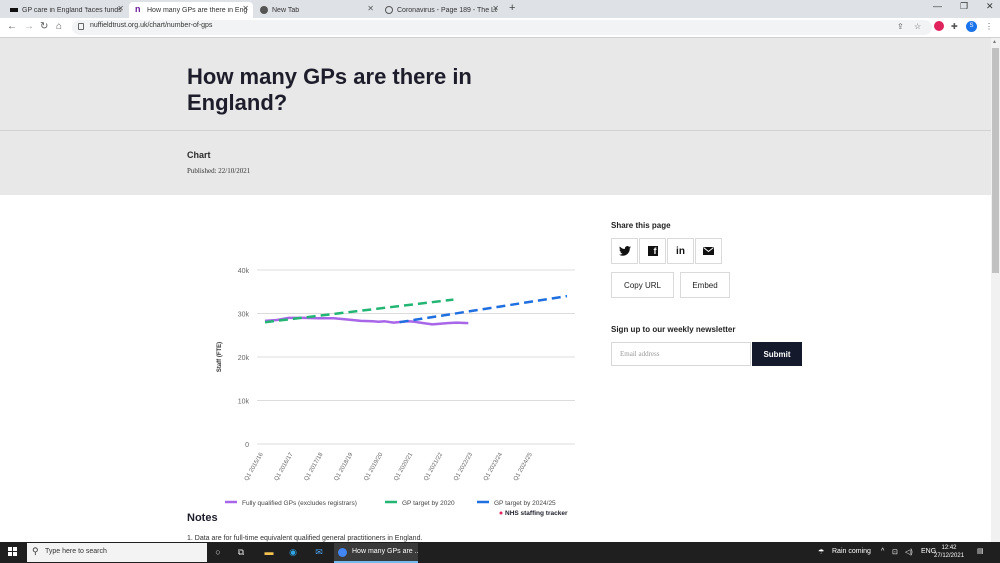  What do you see at coordinates (673, 329) in the screenshot?
I see `newsletter-title: Sign up to our weekly newsletter` at bounding box center [673, 329].